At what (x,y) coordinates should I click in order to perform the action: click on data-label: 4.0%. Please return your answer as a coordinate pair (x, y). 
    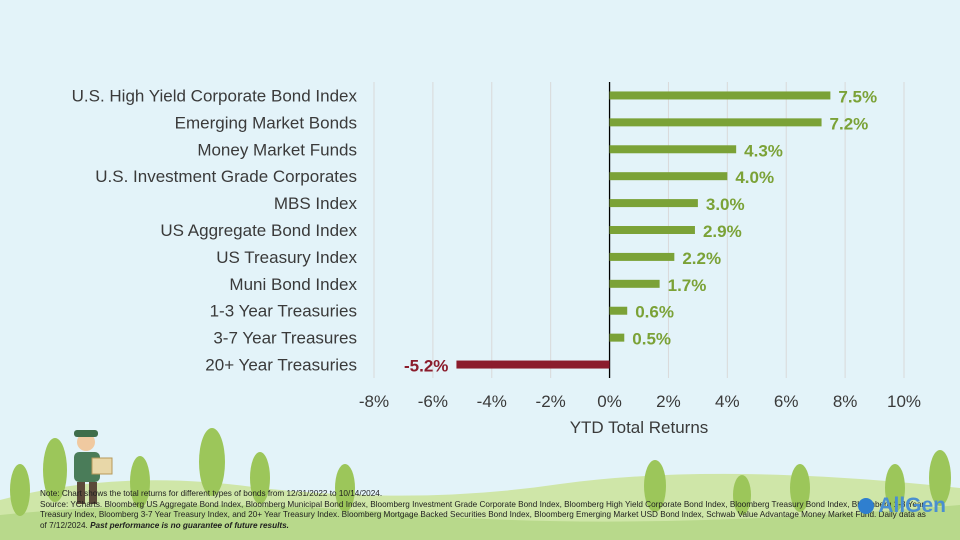
    Looking at the image, I should click on (754, 177).